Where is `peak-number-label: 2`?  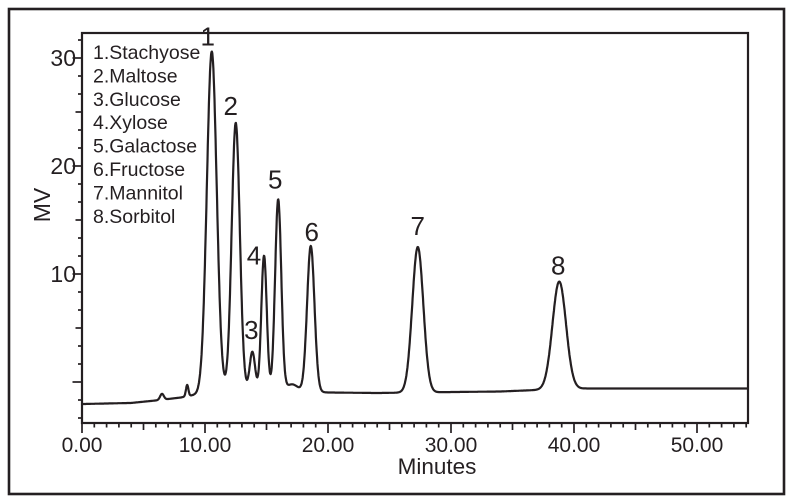
peak-number-label: 2 is located at coordinates (231, 106).